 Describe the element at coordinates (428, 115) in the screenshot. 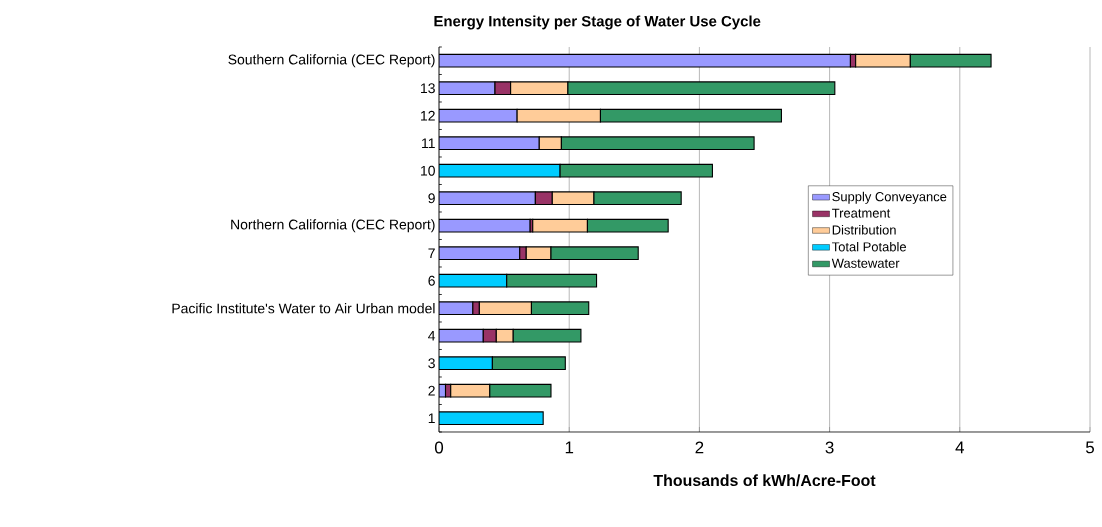

I see `y-tick-label: 12` at that location.